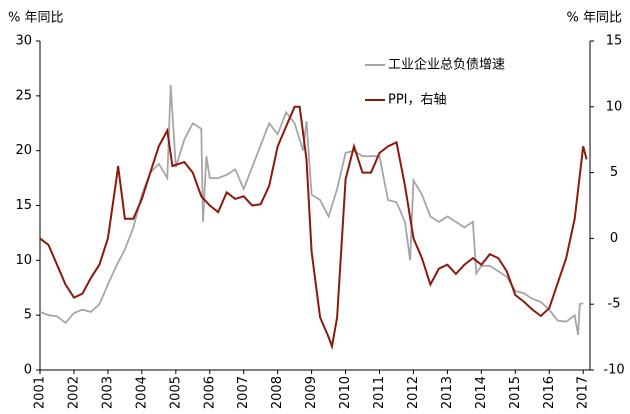  Describe the element at coordinates (311, 392) in the screenshot. I see `x-tick-label: 2009` at that location.